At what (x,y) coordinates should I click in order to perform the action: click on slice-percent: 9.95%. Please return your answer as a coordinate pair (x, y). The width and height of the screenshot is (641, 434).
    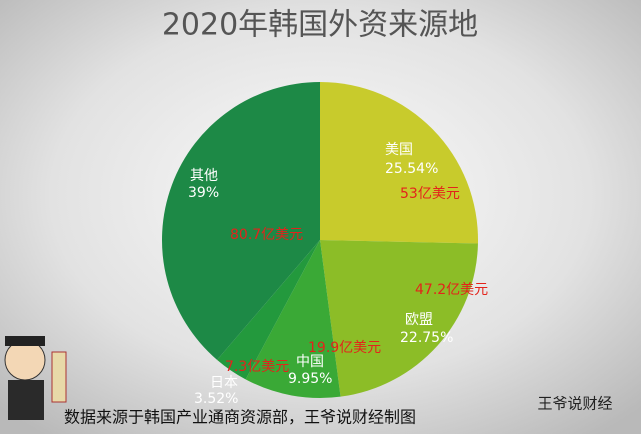
    Looking at the image, I should click on (310, 379).